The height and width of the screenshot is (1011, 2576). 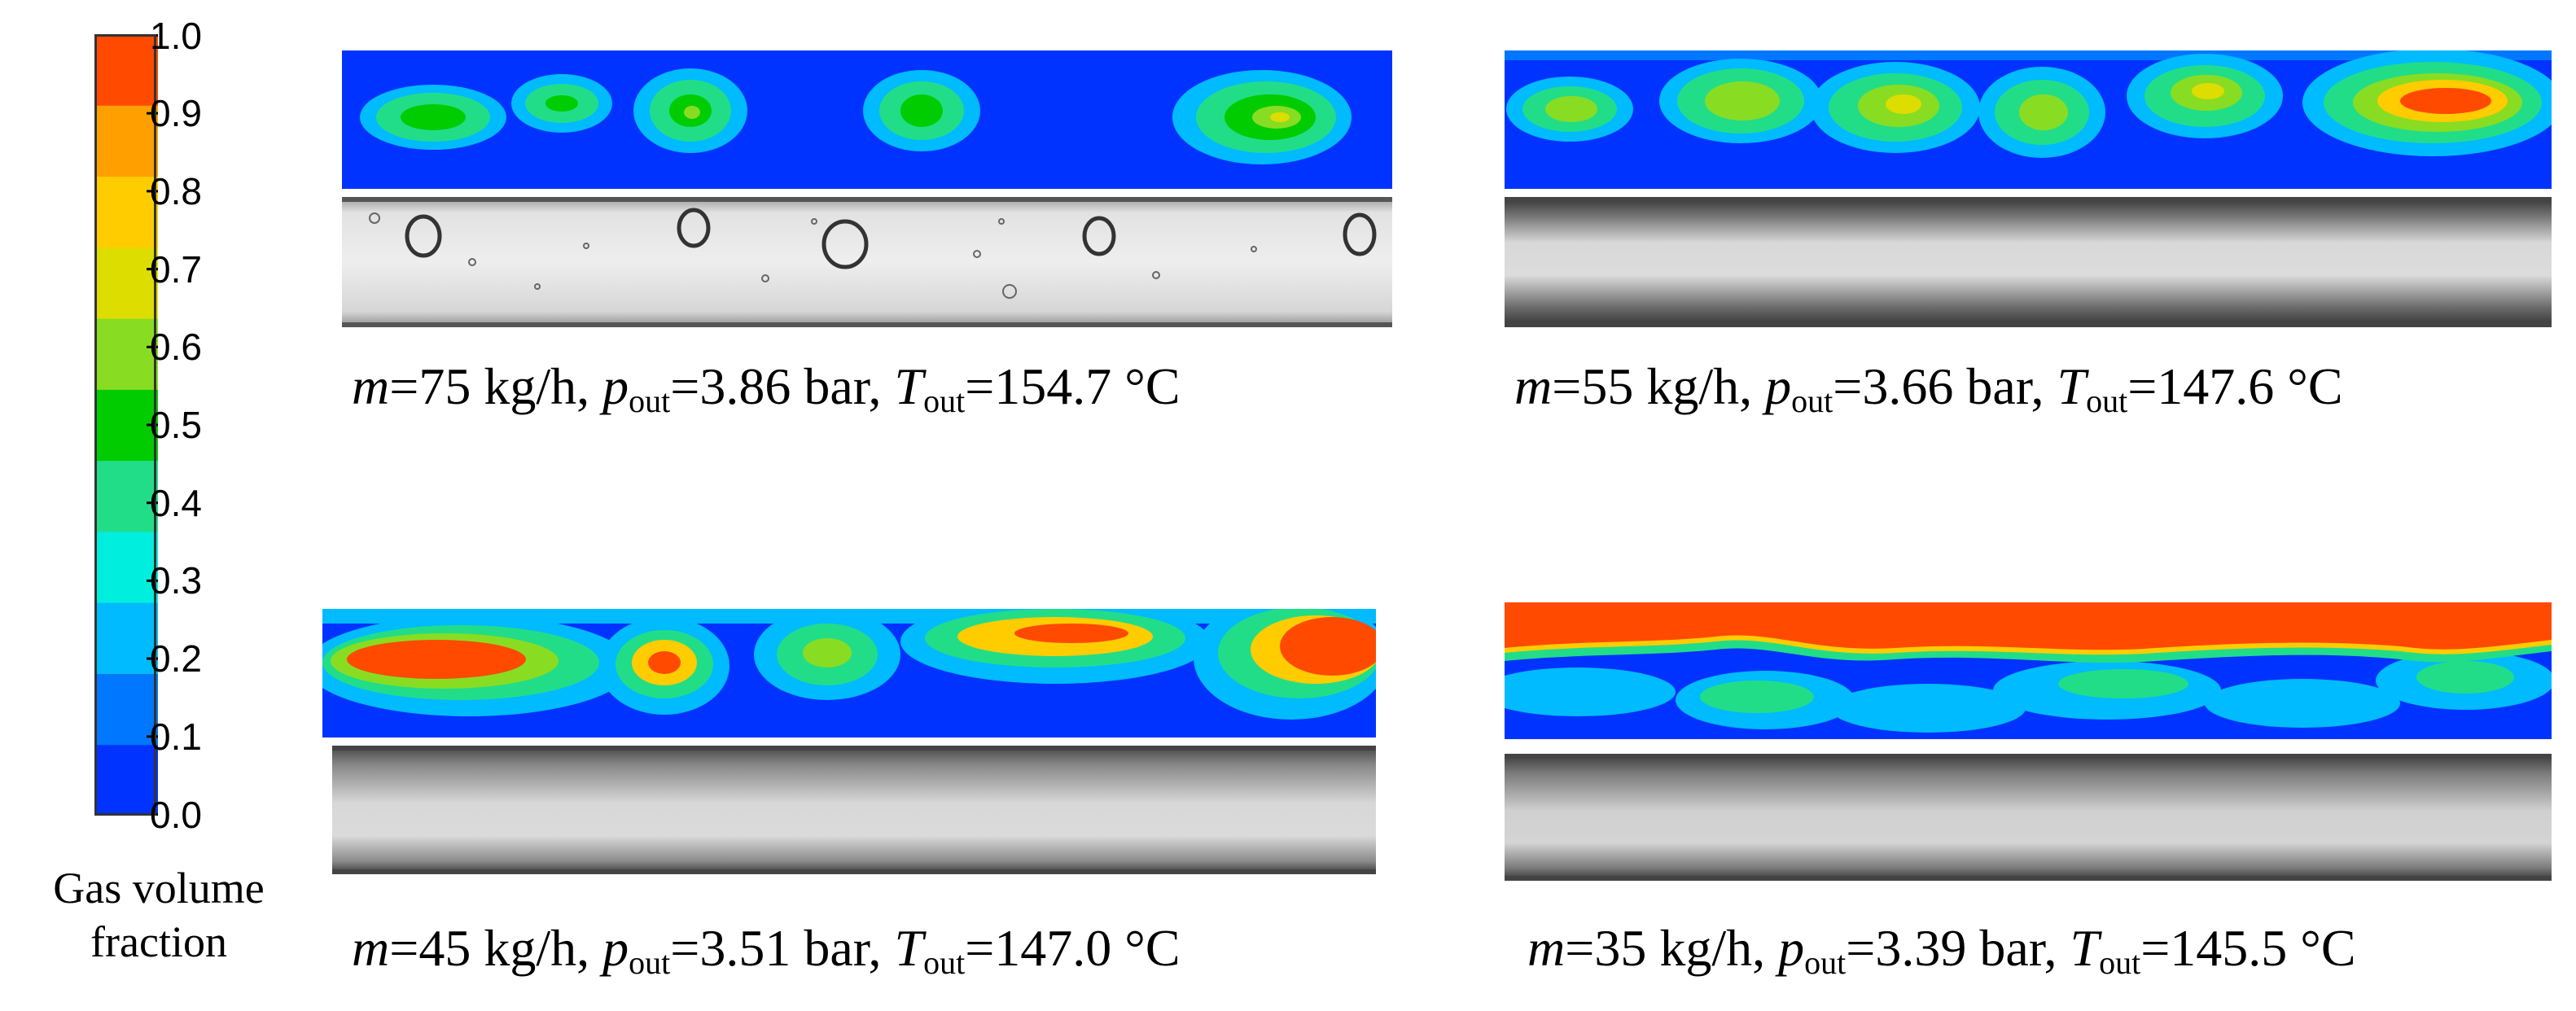 What do you see at coordinates (176, 190) in the screenshot?
I see `colorbar-tick-label: 0.8` at bounding box center [176, 190].